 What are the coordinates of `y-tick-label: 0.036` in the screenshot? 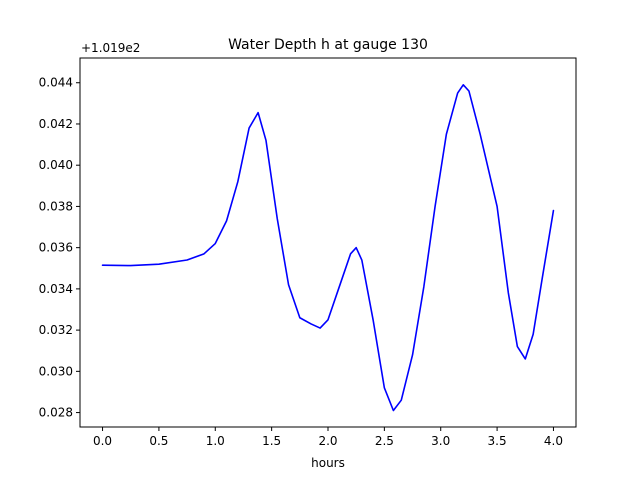 It's located at (56, 248).